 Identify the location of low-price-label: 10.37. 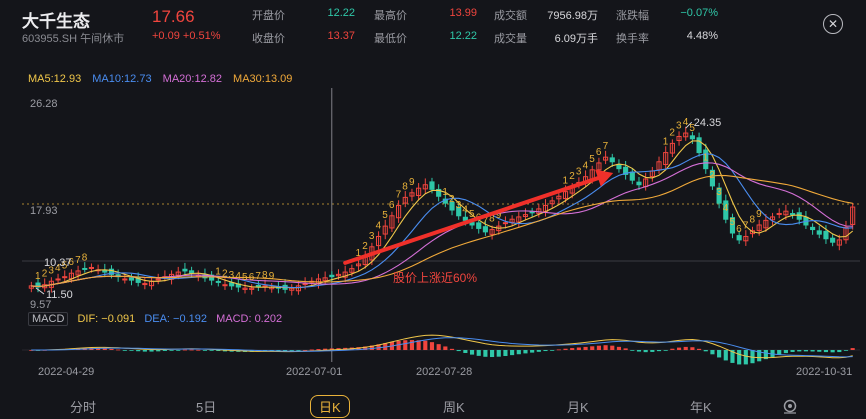
(58, 263).